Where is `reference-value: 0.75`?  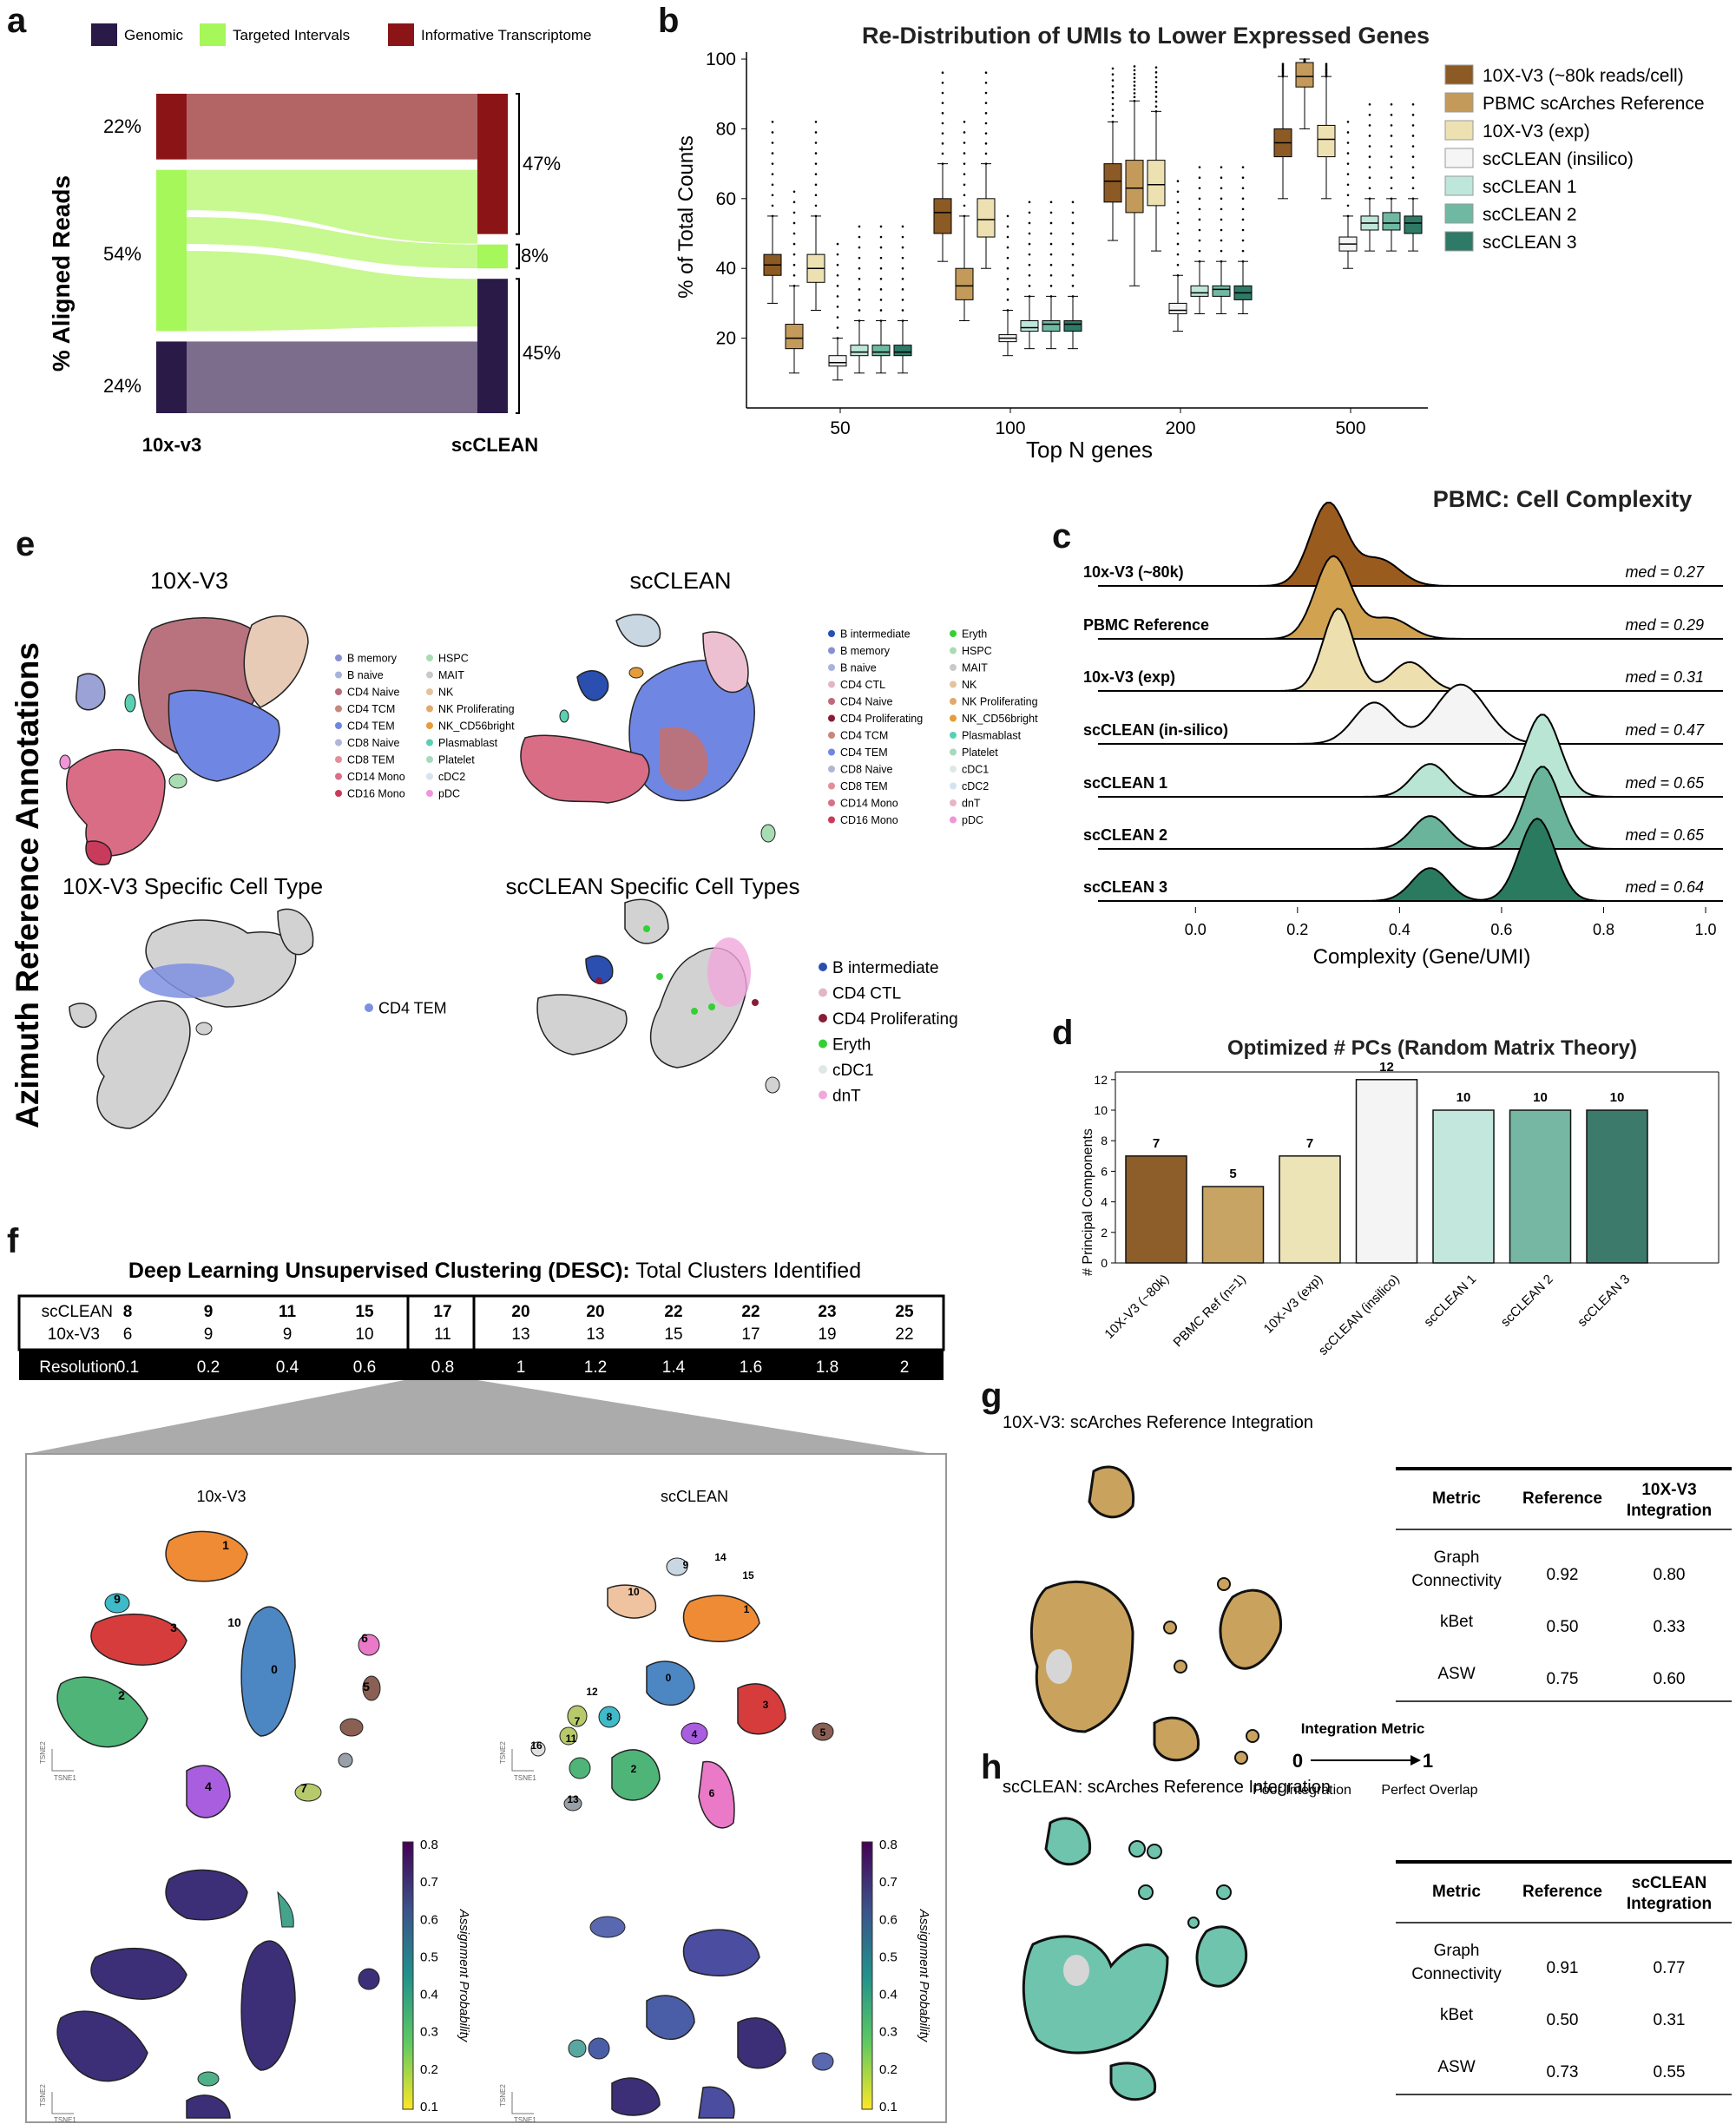 reference-value: 0.75 is located at coordinates (1563, 1679).